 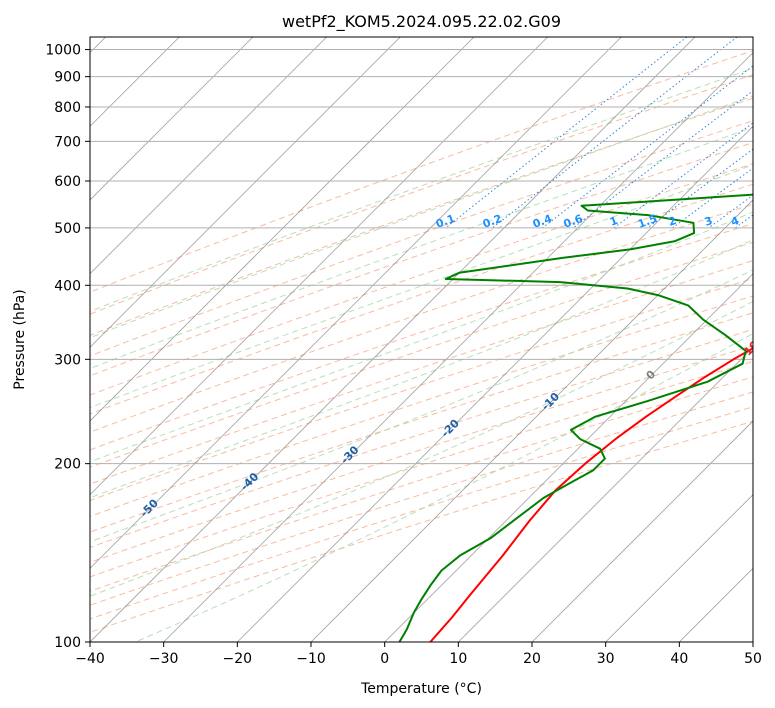 What do you see at coordinates (709, 221) in the screenshot?
I see `mixing-ratio-label: 3` at bounding box center [709, 221].